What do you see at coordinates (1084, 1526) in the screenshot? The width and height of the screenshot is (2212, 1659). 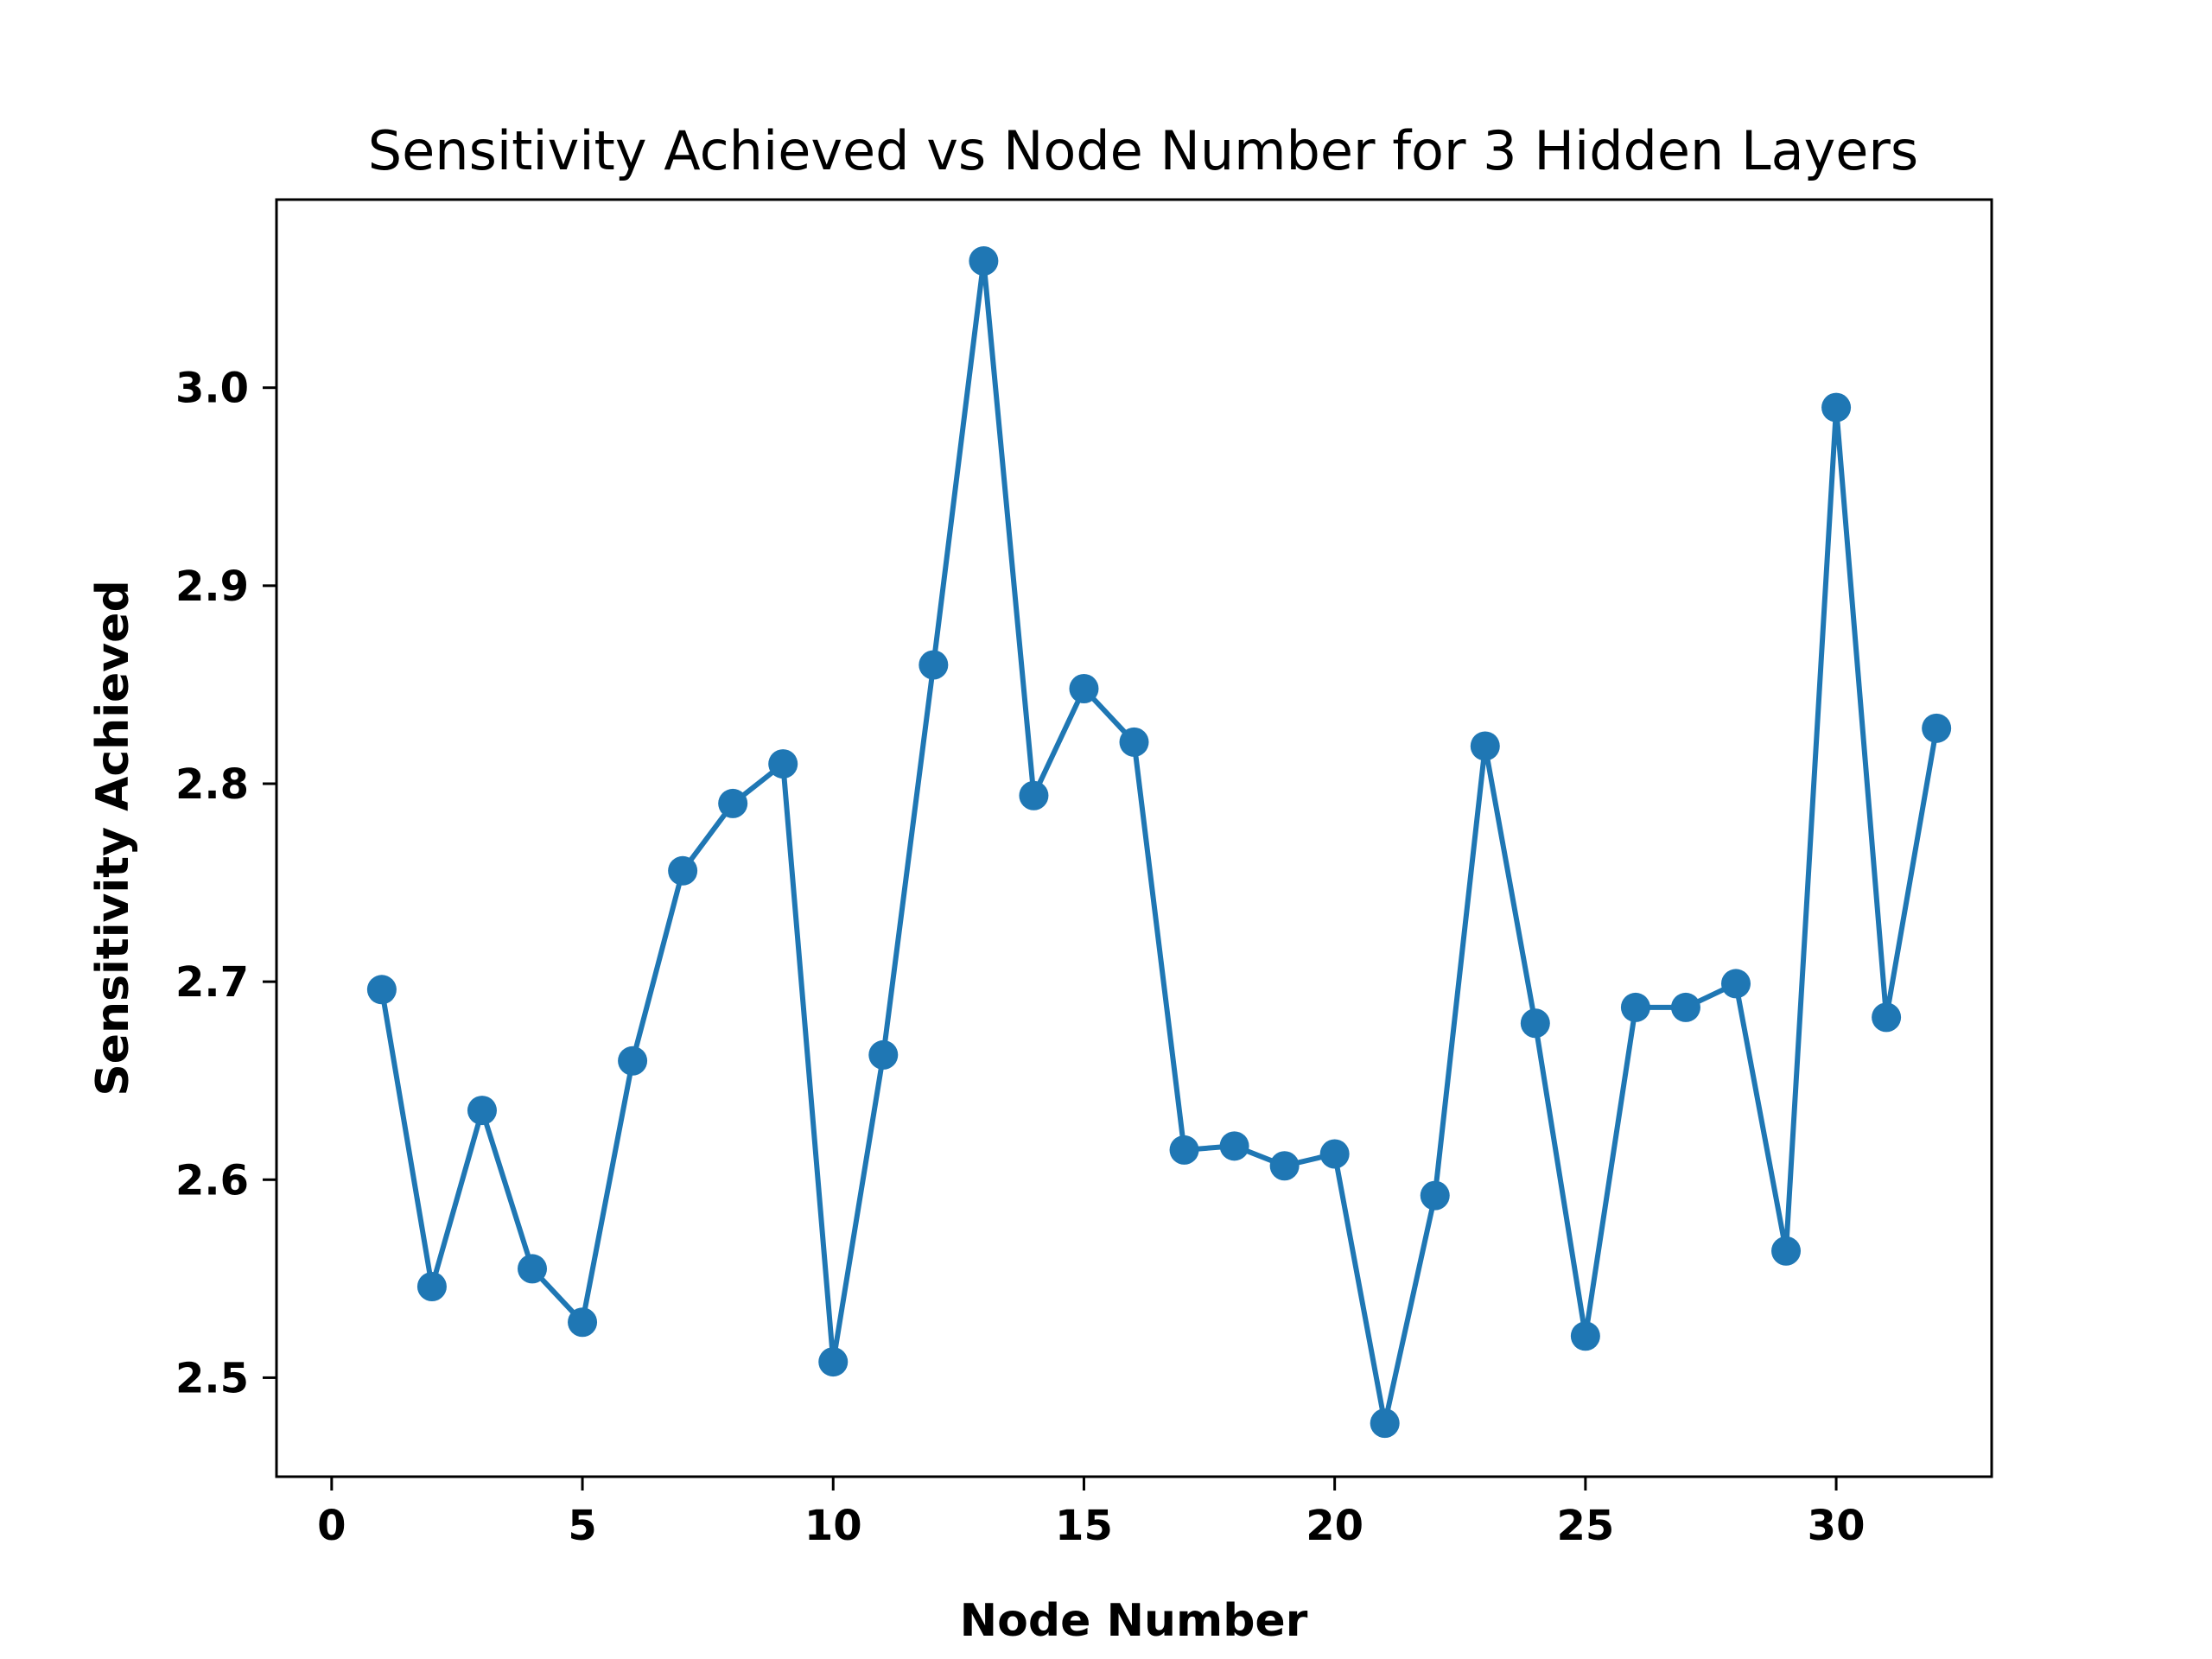 I see `x-tick-label: 15` at bounding box center [1084, 1526].